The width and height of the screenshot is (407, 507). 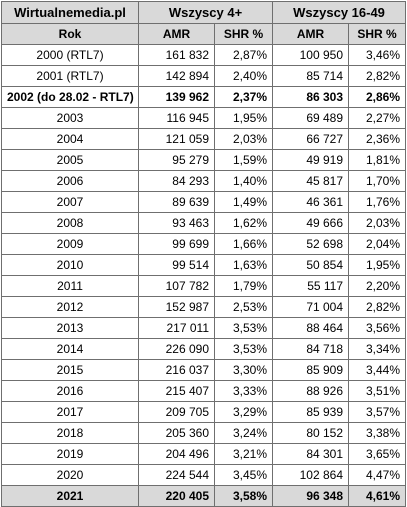 What do you see at coordinates (377, 139) in the screenshot?
I see `cell-shr: 2,36%` at bounding box center [377, 139].